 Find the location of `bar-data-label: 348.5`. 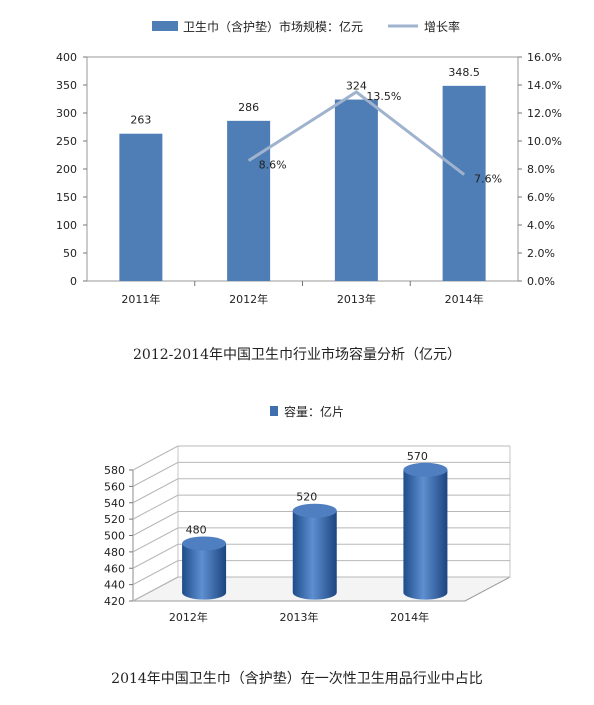

bar-data-label: 348.5 is located at coordinates (464, 72).